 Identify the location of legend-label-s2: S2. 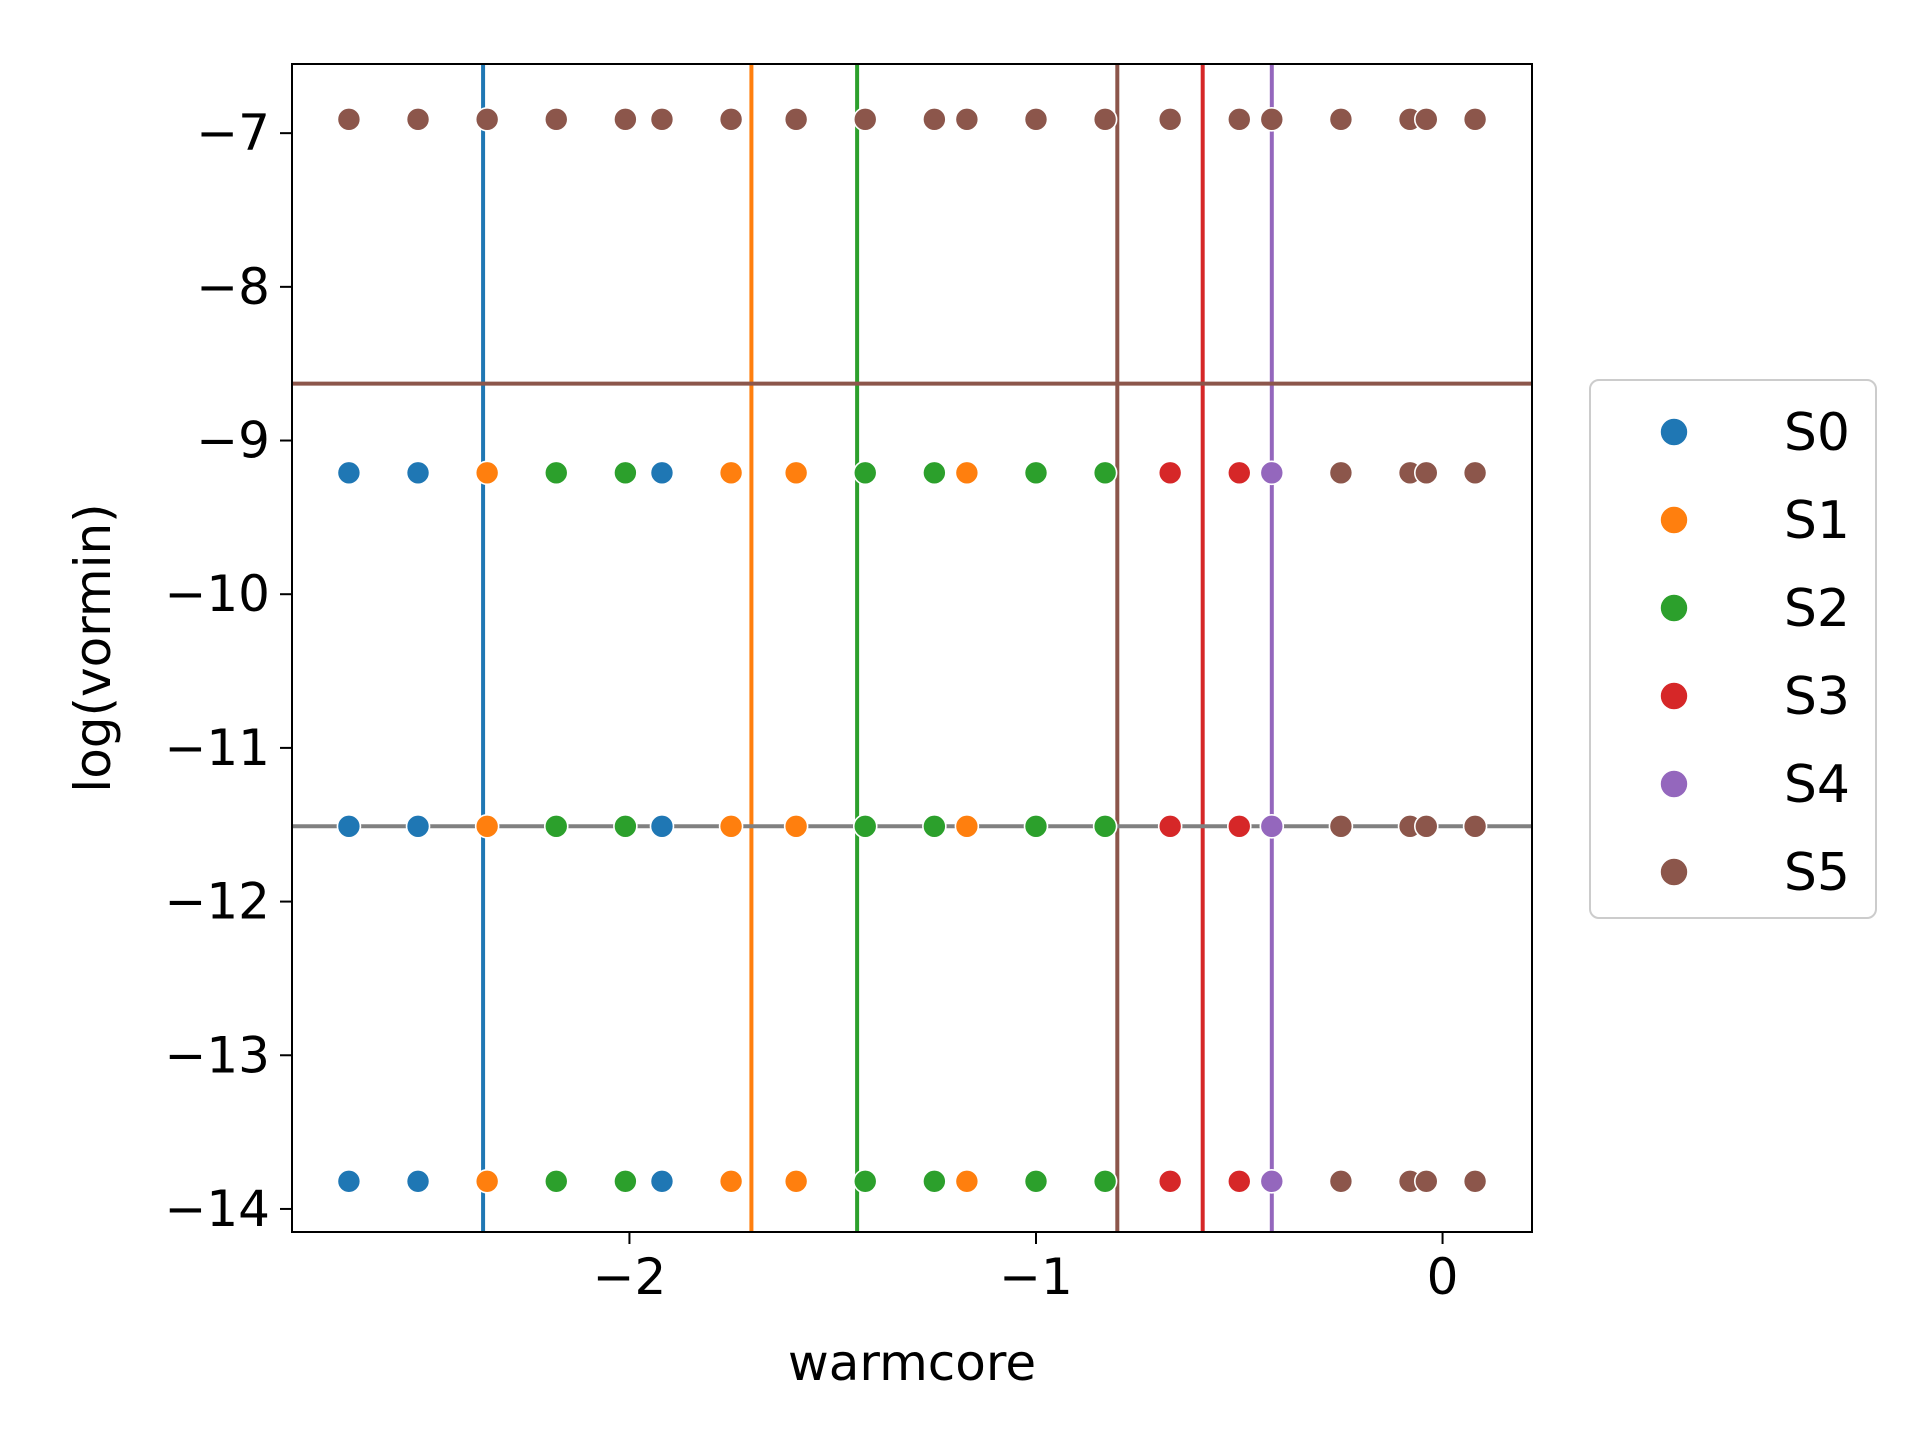
(1817, 609).